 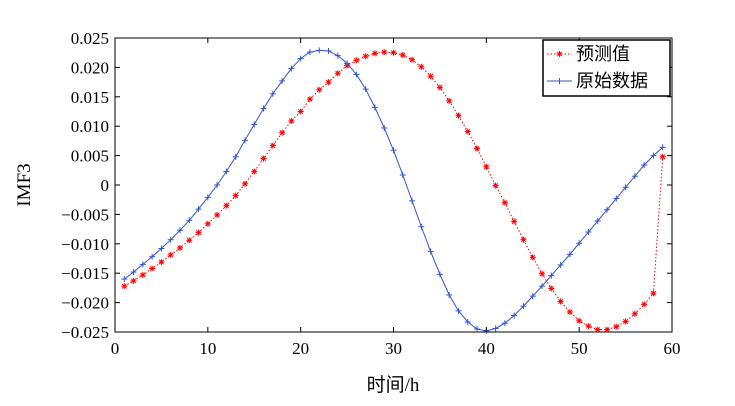 I want to click on x-tick-label-2: 20, so click(x=300, y=348).